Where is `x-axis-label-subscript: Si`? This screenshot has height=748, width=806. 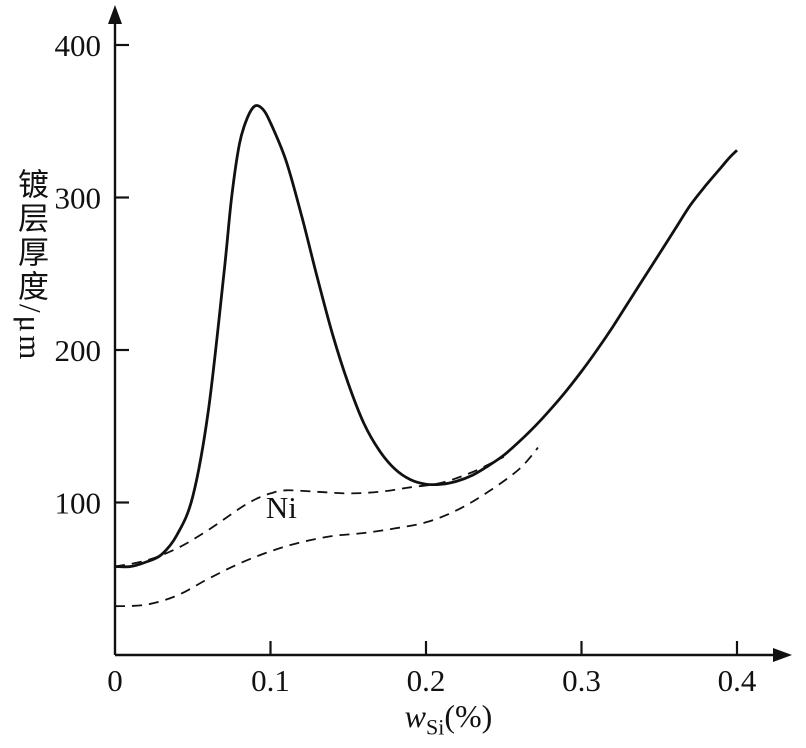 x-axis-label-subscript: Si is located at coordinates (435, 727).